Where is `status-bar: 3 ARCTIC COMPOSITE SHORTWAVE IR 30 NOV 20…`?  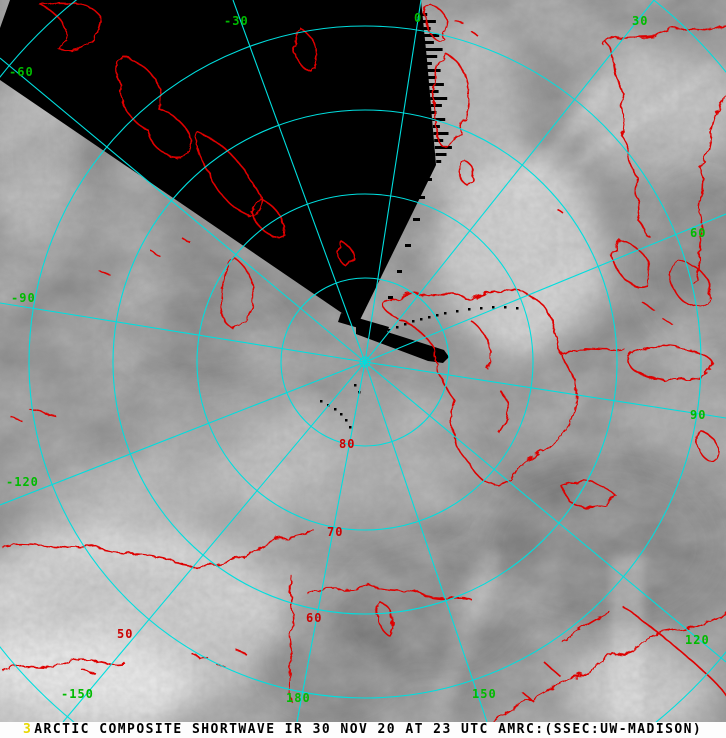 status-bar: 3 ARCTIC COMPOSITE SHORTWAVE IR 30 NOV 20… is located at coordinates (363, 730).